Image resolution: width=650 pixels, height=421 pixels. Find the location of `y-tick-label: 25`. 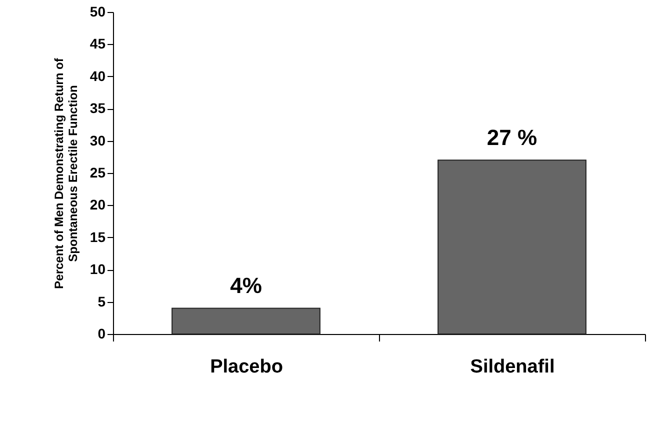

y-tick-label: 25 is located at coordinates (98, 172).